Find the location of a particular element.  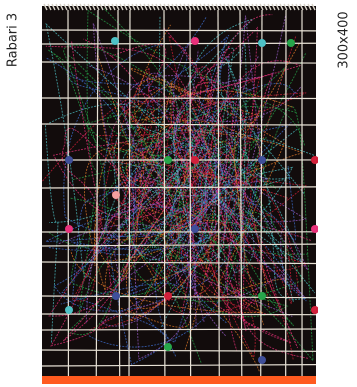

rug-dot-light-pink is located at coordinates (116, 195).